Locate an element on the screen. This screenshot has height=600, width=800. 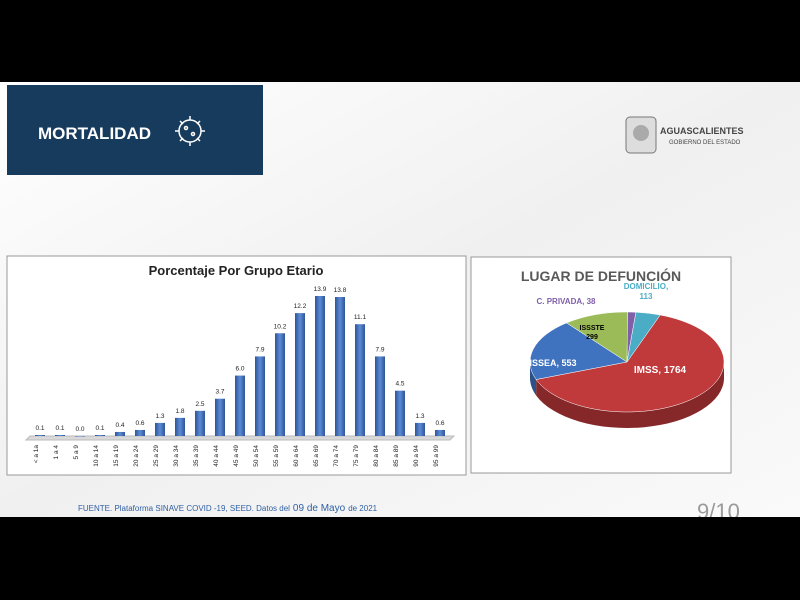
slice-label: IMSS, 1764 is located at coordinates (660, 370).